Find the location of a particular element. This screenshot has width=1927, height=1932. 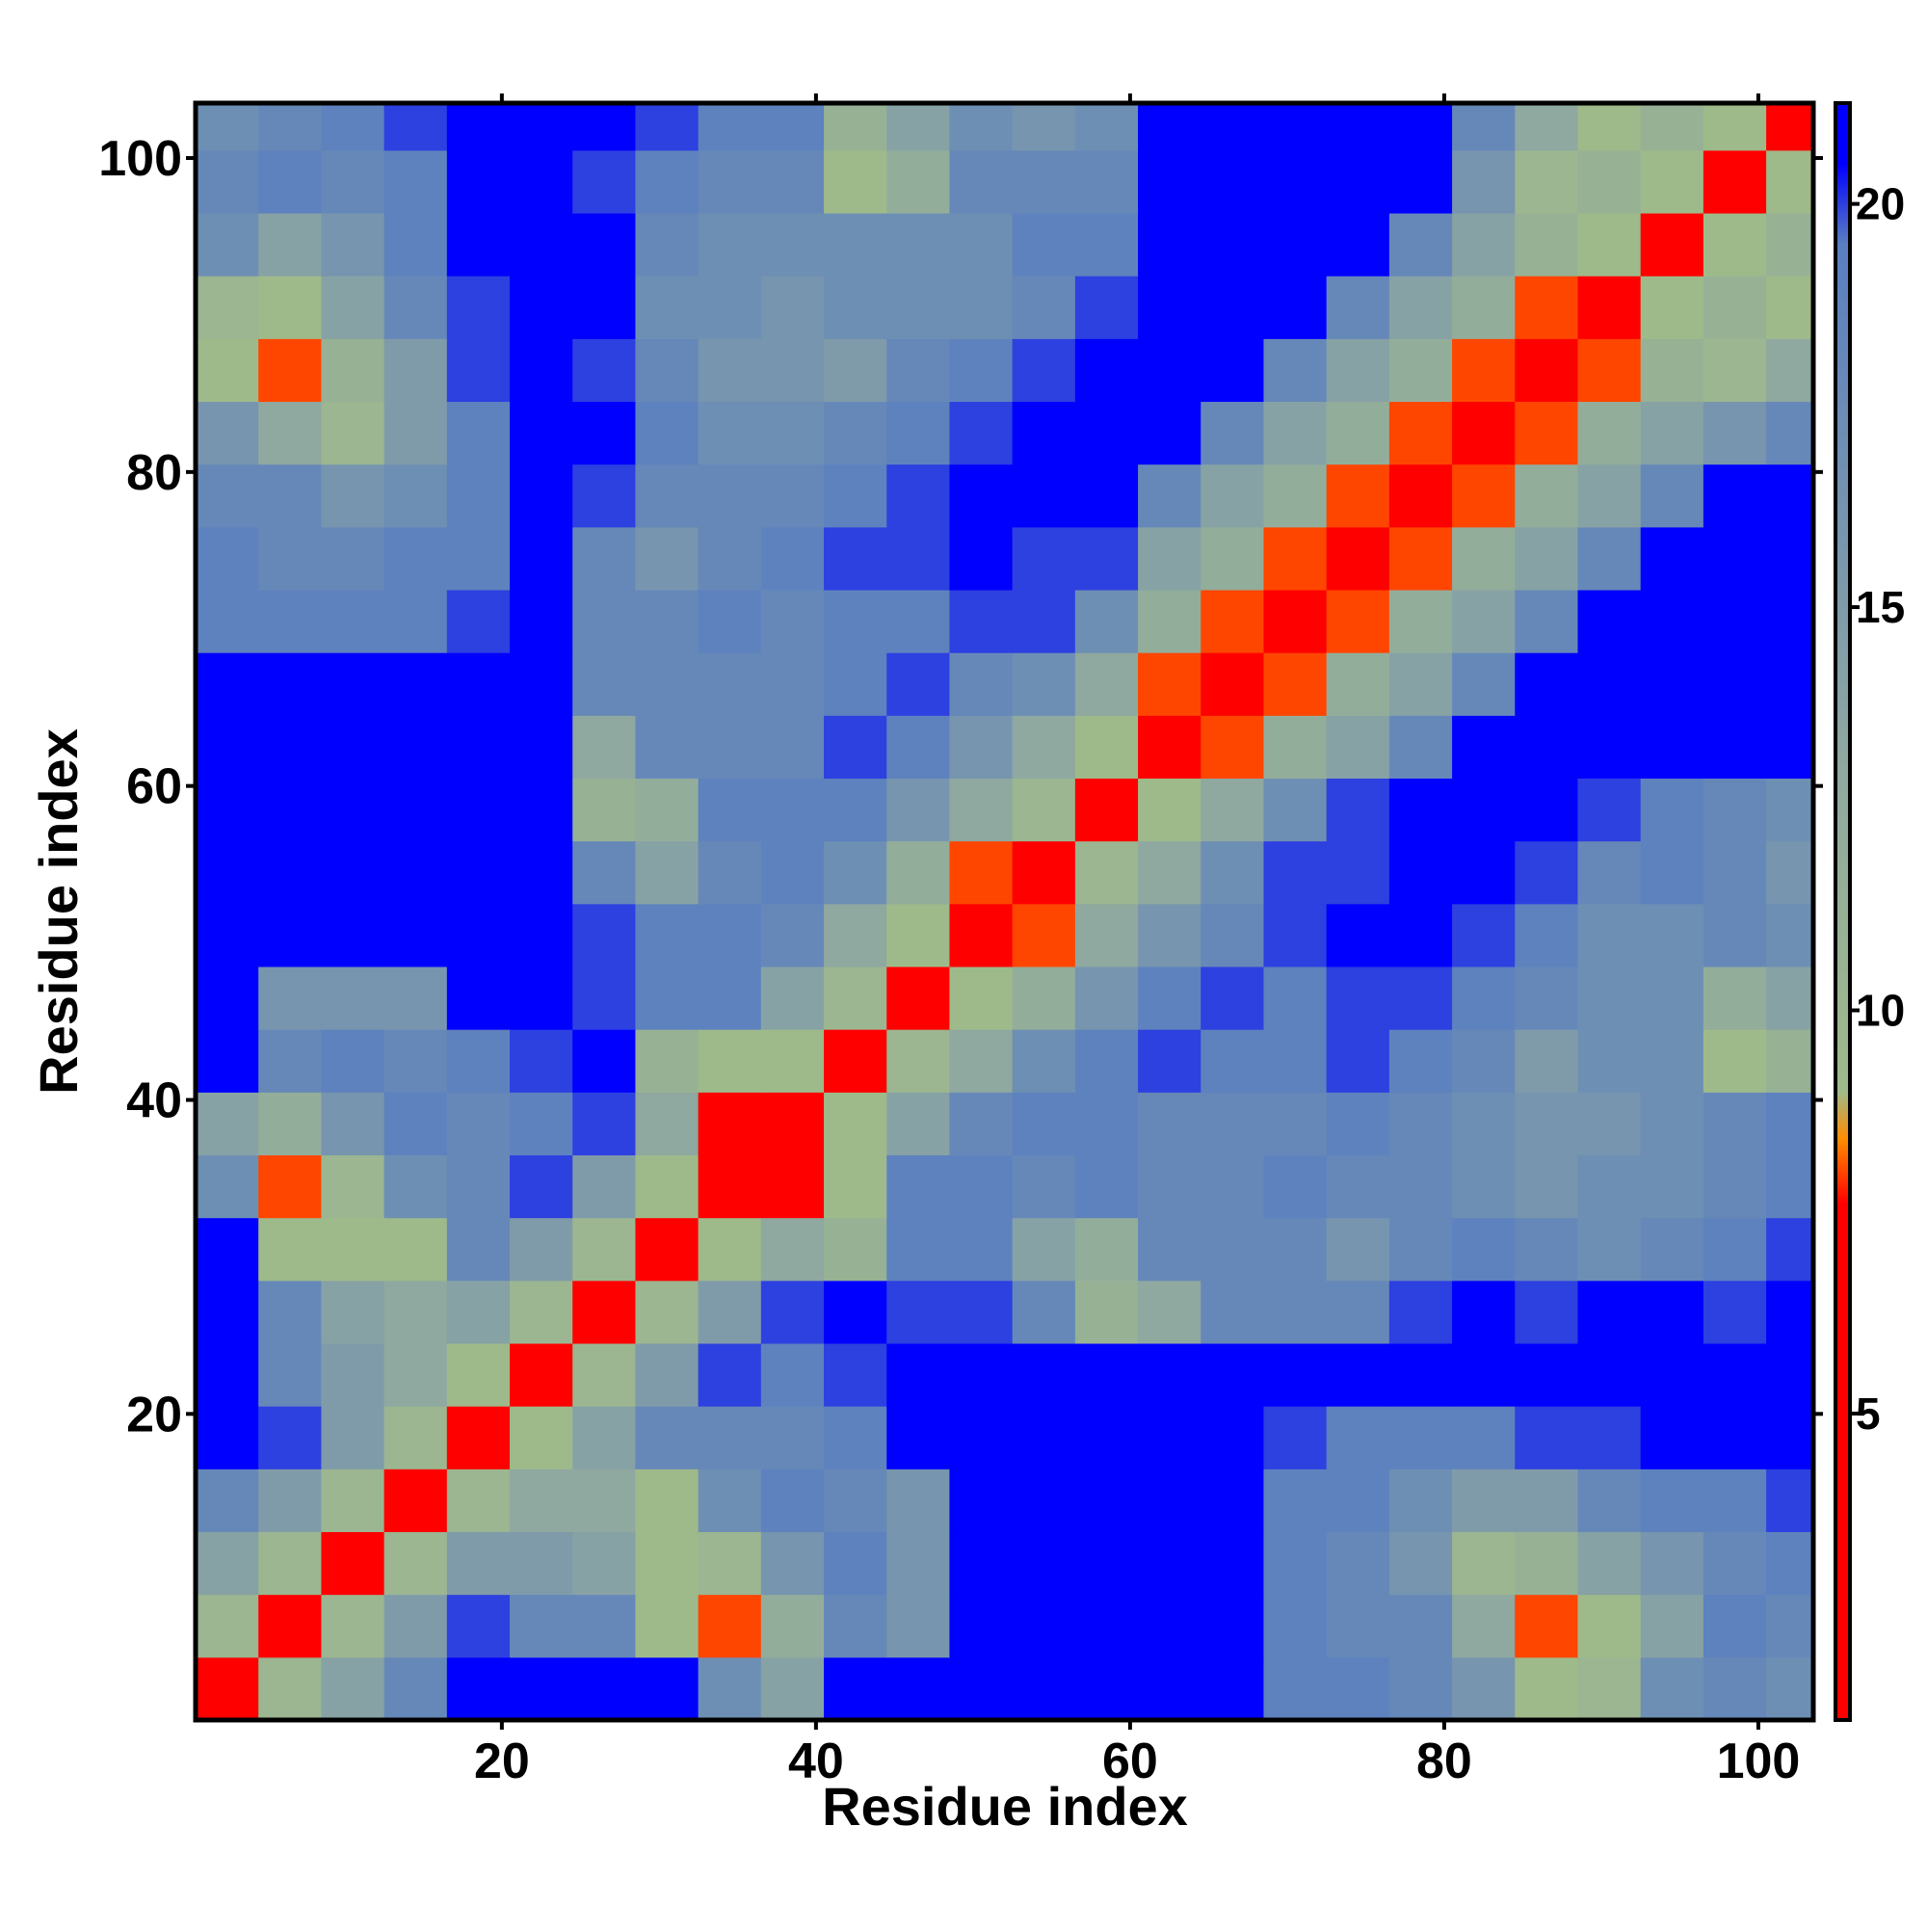

x-tick-label: 20 is located at coordinates (502, 1761).